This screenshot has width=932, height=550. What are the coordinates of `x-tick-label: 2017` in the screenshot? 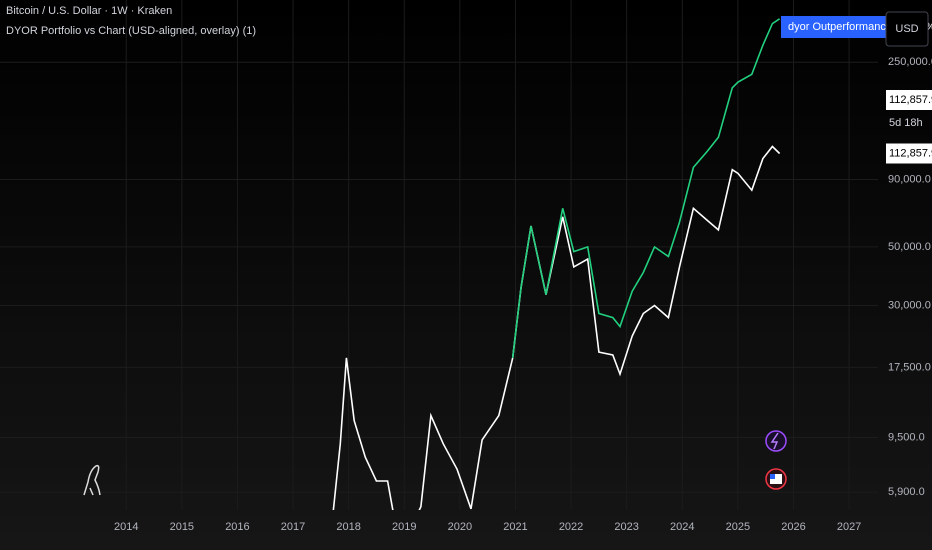 It's located at (293, 527).